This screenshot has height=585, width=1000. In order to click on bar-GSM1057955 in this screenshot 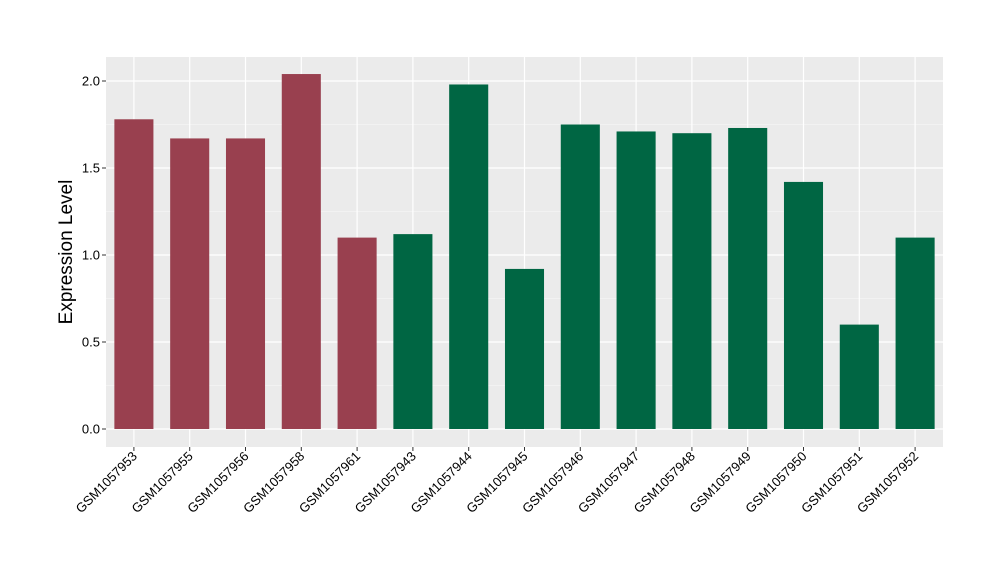, I will do `click(190, 284)`.